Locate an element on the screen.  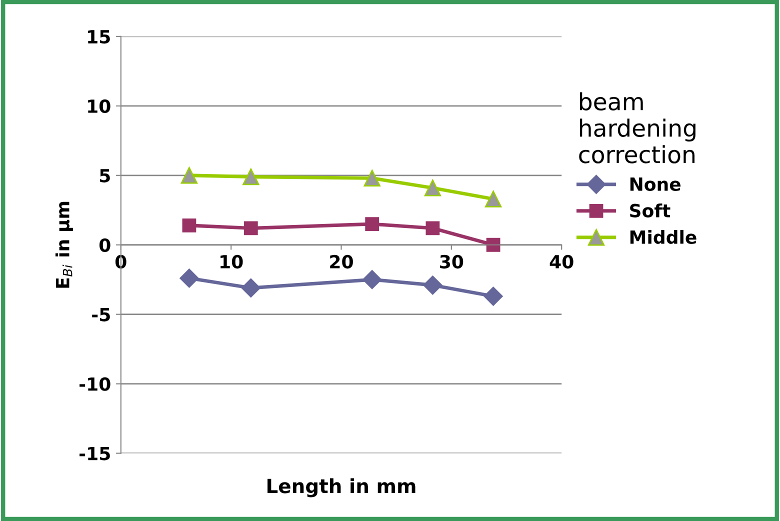
x-tick-label: 30 is located at coordinates (452, 261).